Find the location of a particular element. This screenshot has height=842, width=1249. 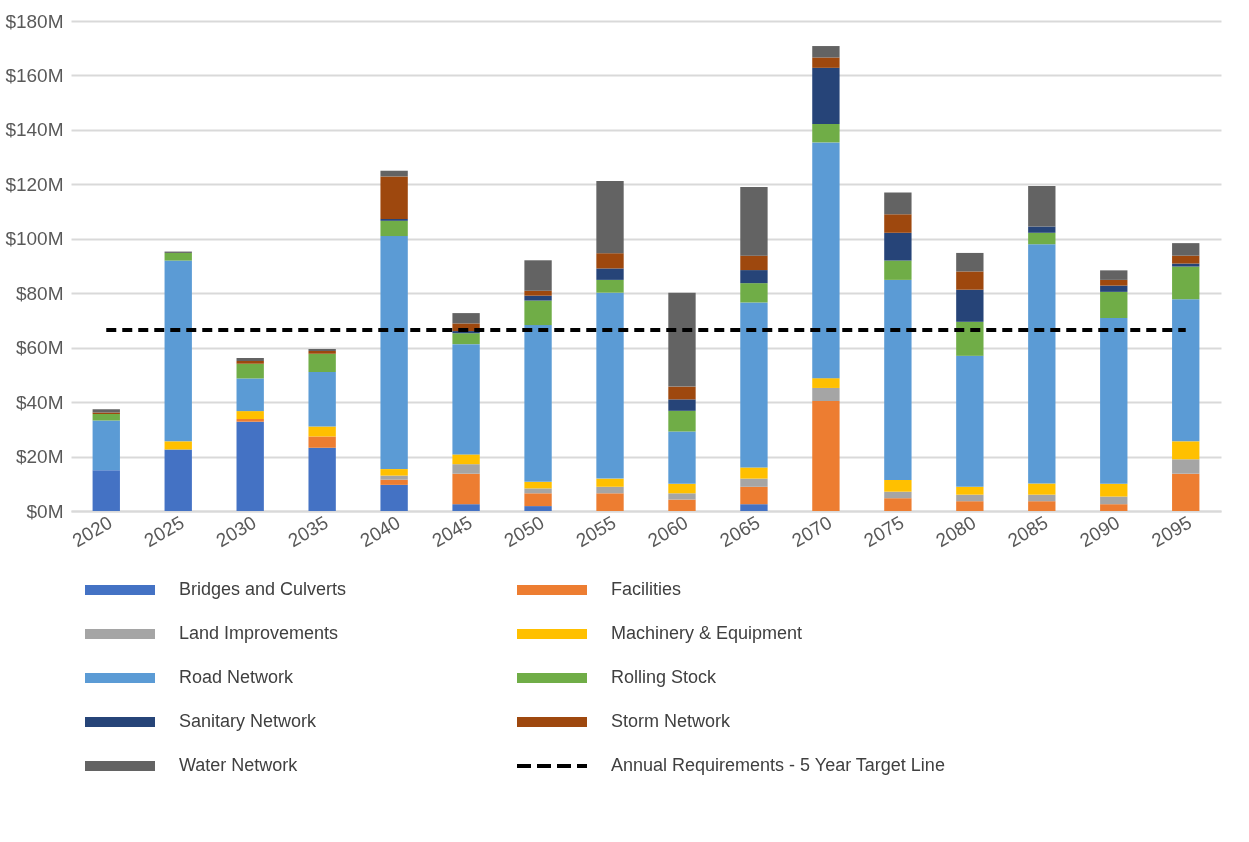

y-tick-label: $100M is located at coordinates (34, 239).